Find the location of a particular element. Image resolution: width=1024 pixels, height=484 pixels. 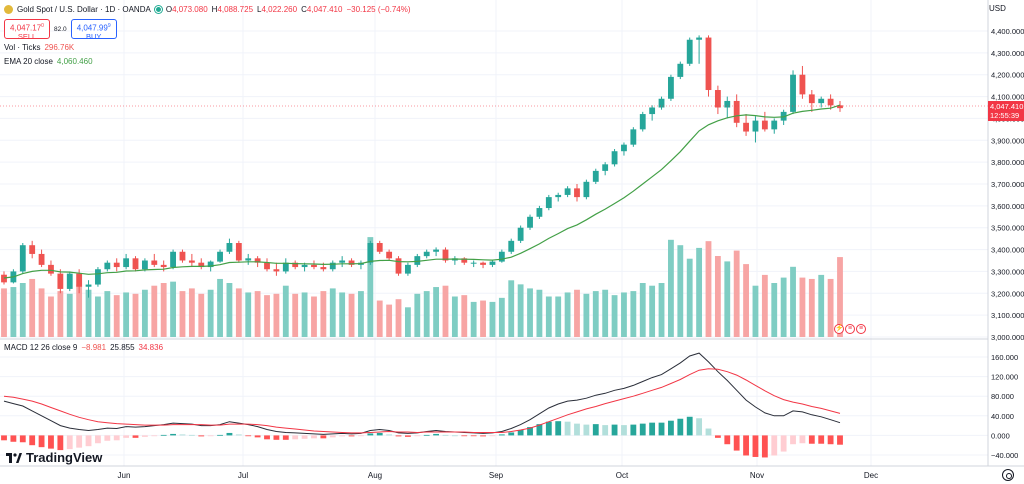

buy-button: 4,047.999 BUY is located at coordinates (93, 30).